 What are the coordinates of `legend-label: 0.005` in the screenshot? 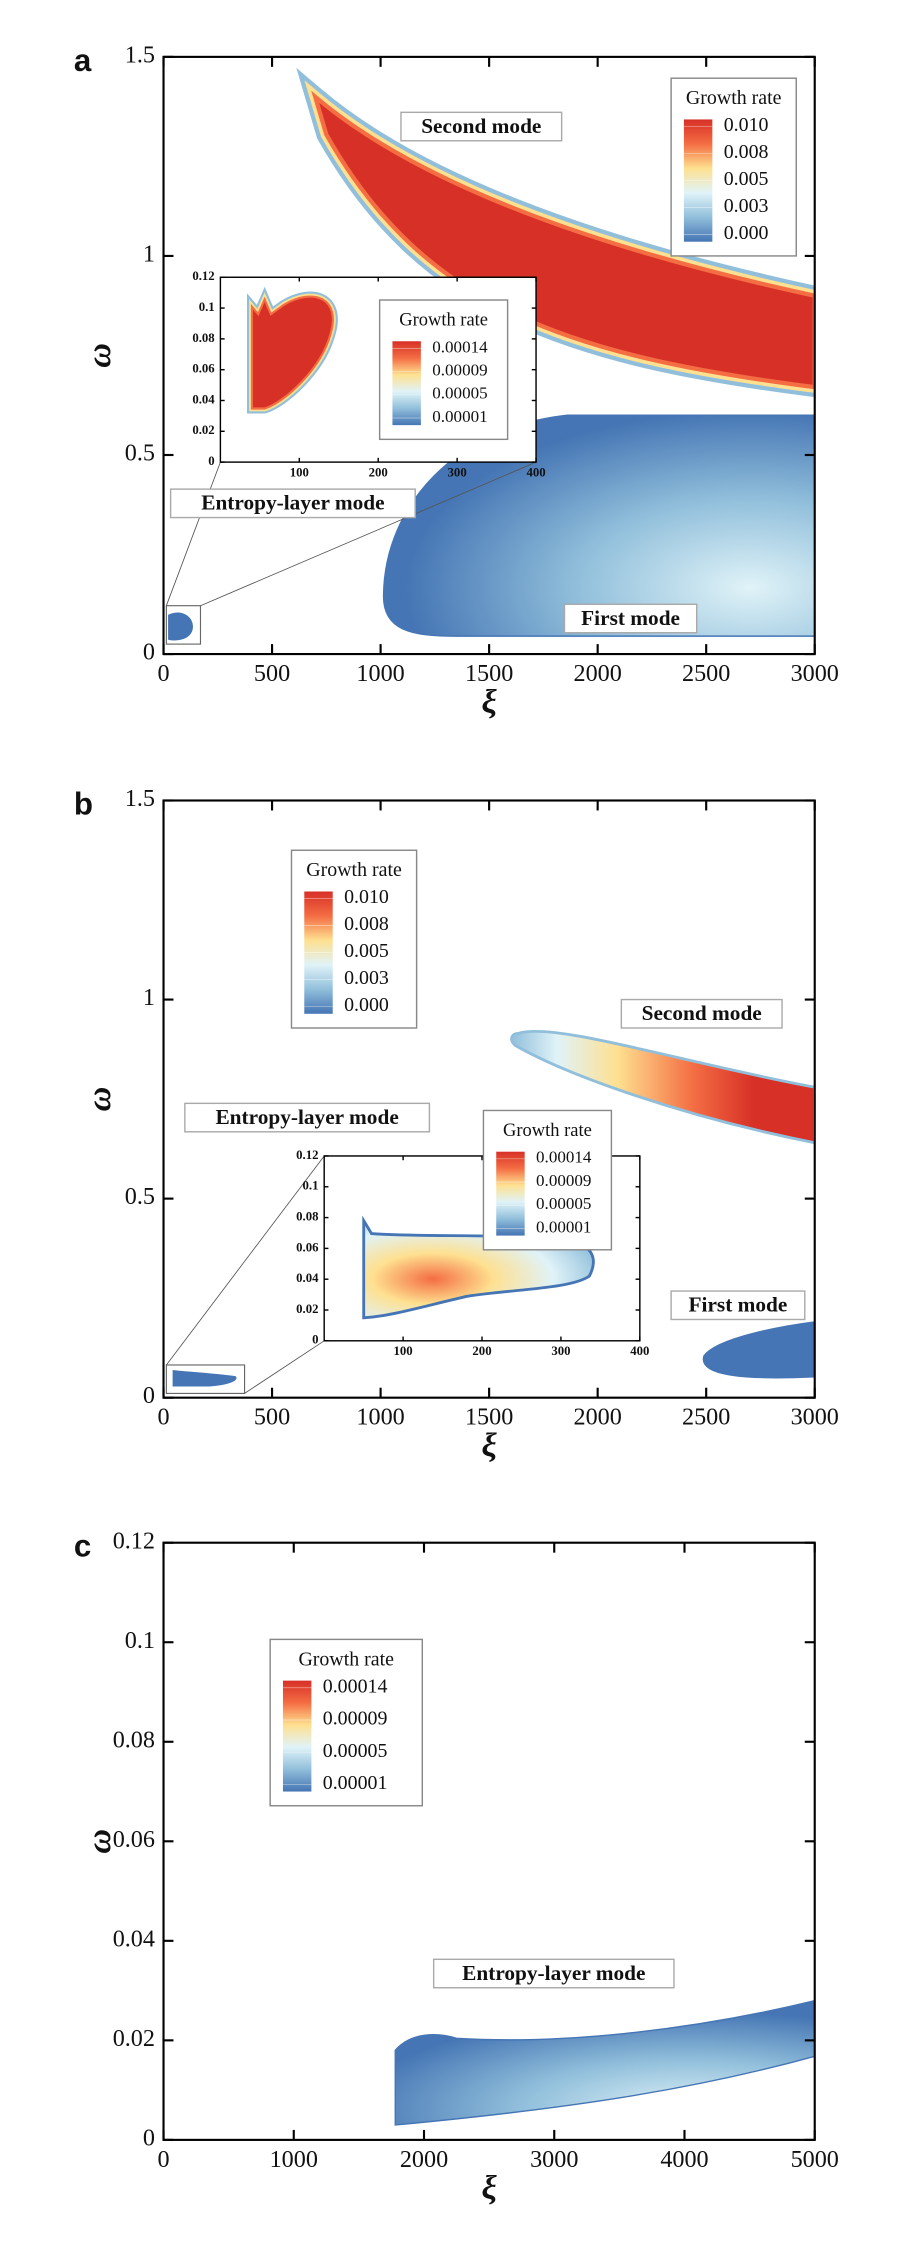 It's located at (746, 179).